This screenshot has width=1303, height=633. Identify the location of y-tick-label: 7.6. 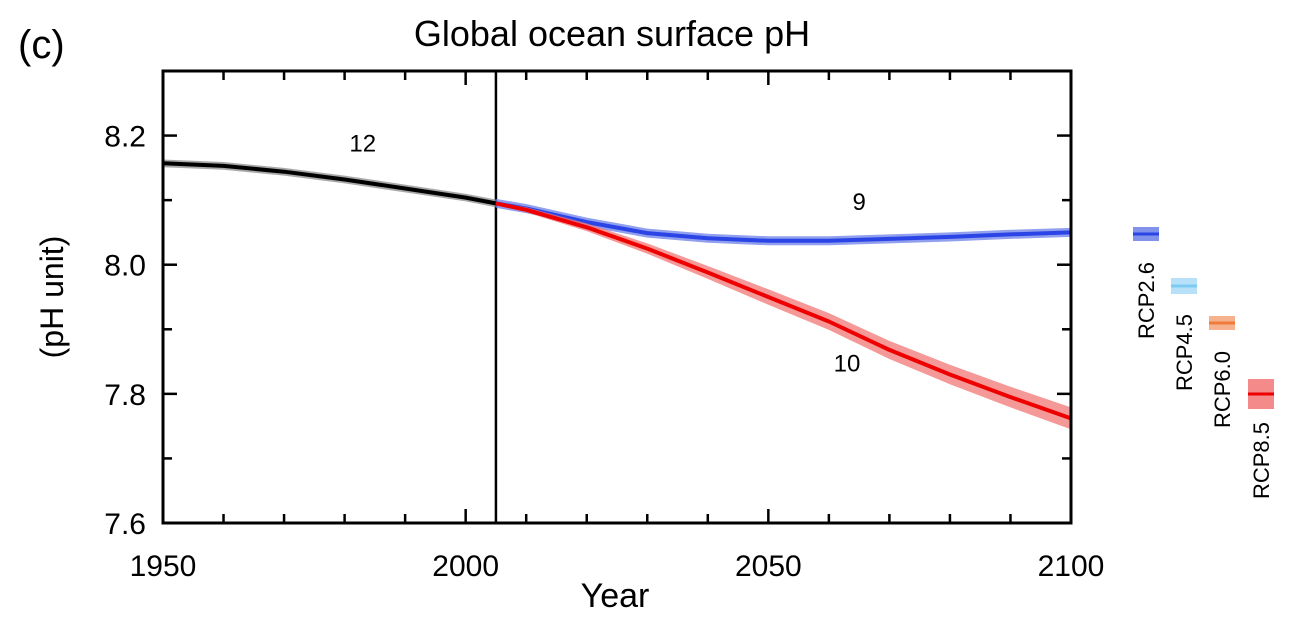
(125, 524).